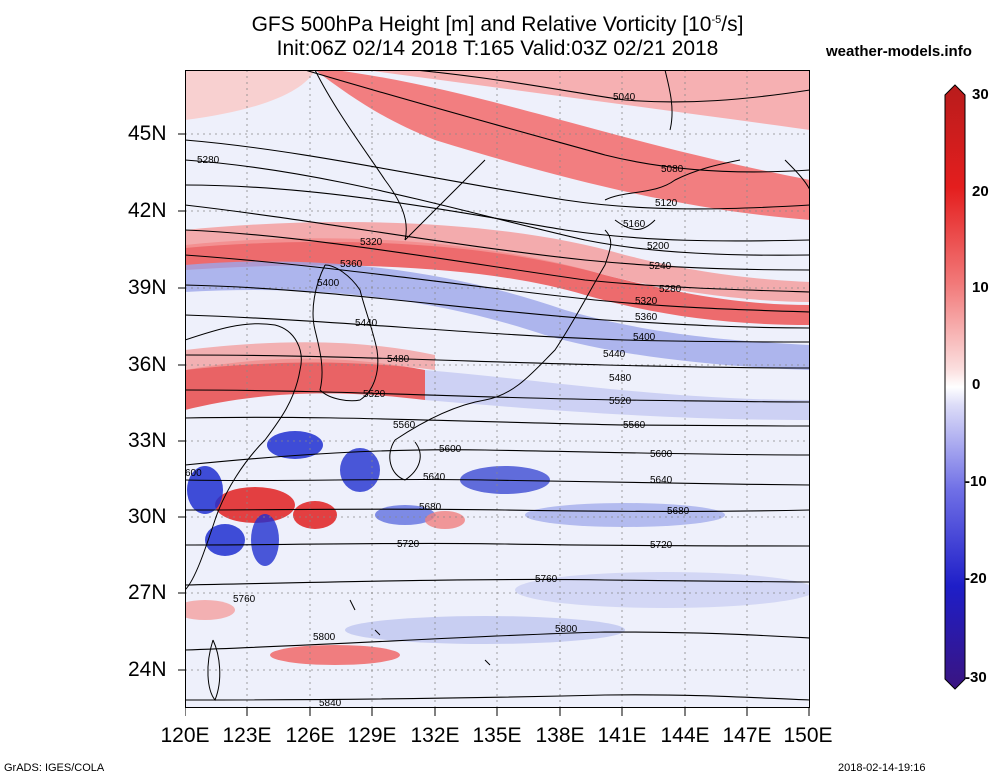 The height and width of the screenshot is (779, 1000). Describe the element at coordinates (147, 592) in the screenshot. I see `lat-label: 27N` at that location.